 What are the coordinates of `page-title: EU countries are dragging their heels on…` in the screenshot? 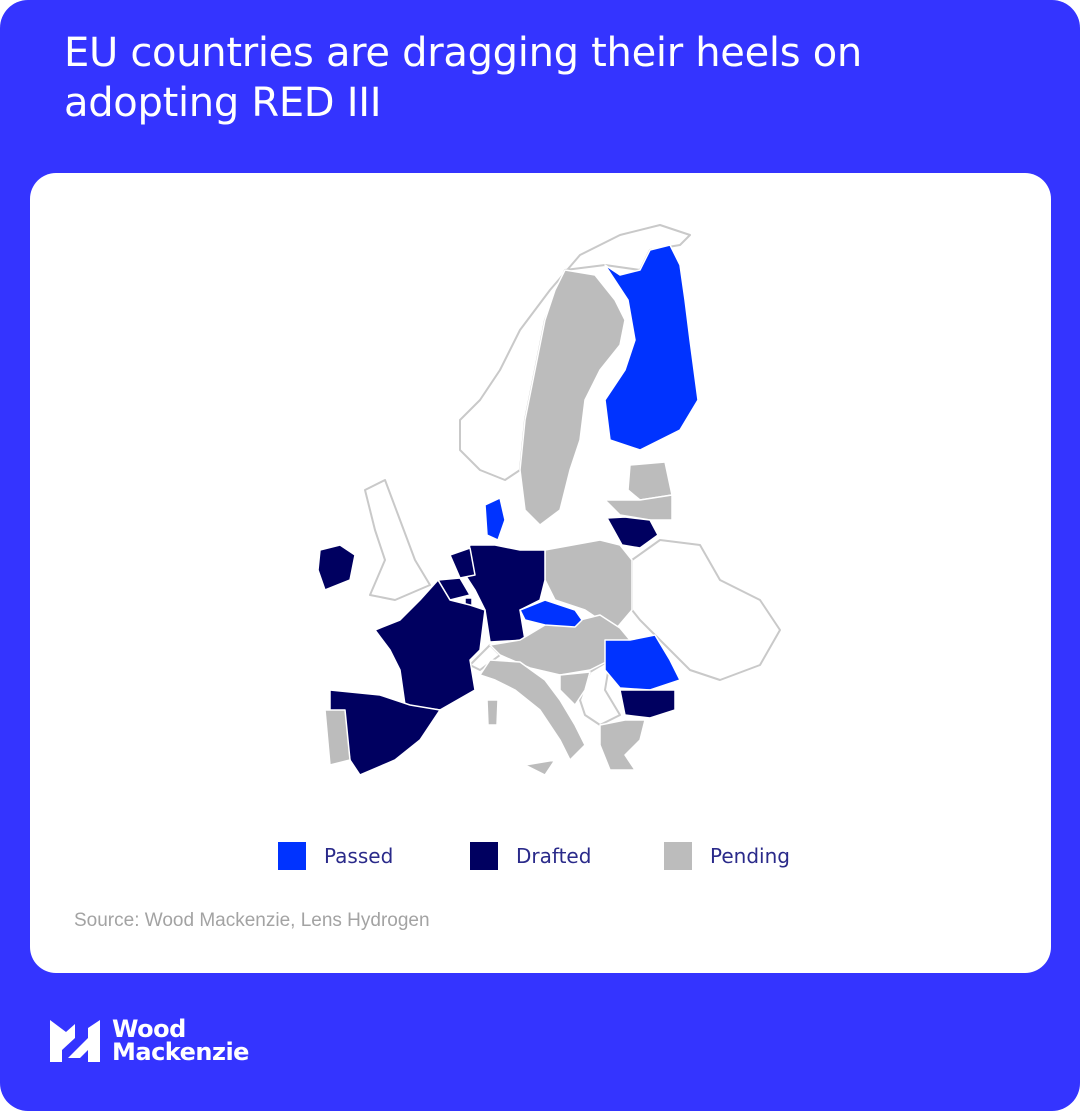 It's located at (463, 78).